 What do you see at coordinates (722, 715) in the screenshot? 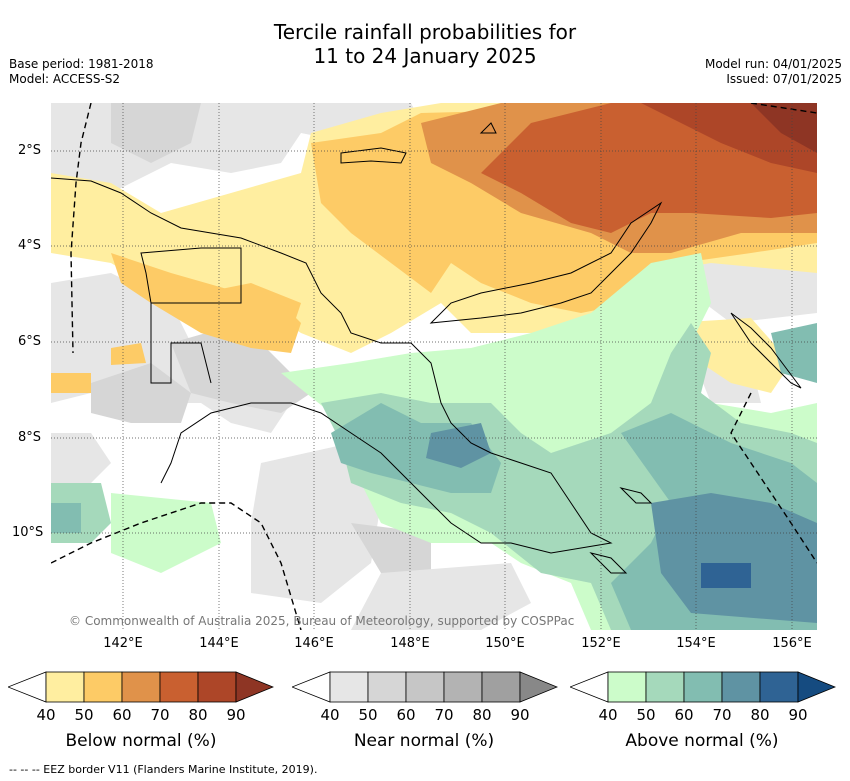
I see `above-tick-70: 70` at bounding box center [722, 715].